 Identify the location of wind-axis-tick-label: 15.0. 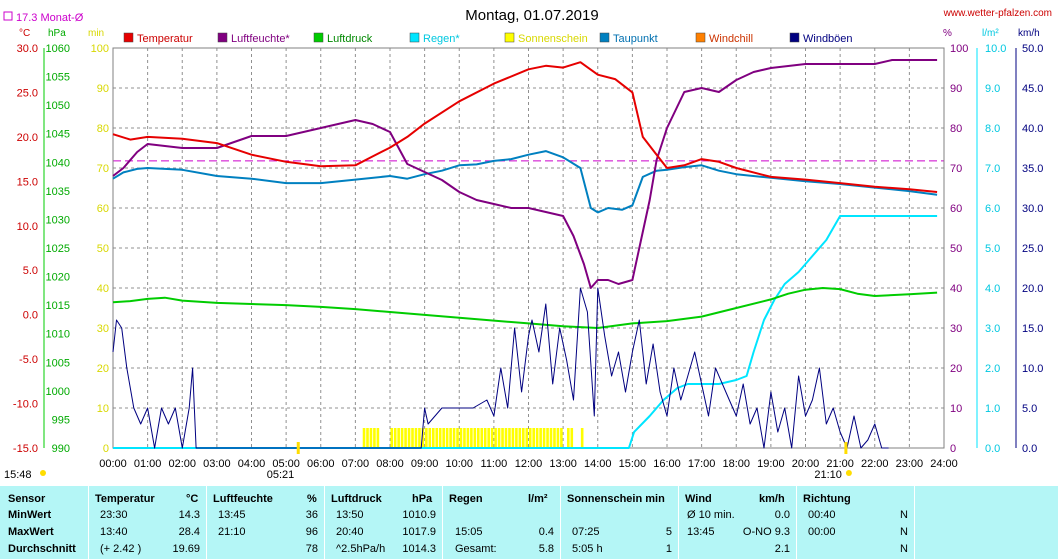
(1032, 329).